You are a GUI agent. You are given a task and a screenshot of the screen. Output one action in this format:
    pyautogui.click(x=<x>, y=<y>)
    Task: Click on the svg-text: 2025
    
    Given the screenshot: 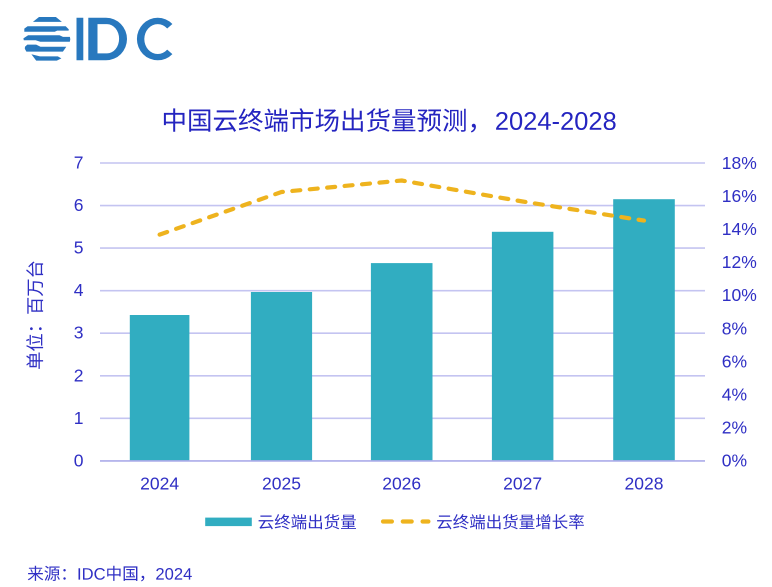 What is the action you would take?
    pyautogui.click(x=281, y=483)
    